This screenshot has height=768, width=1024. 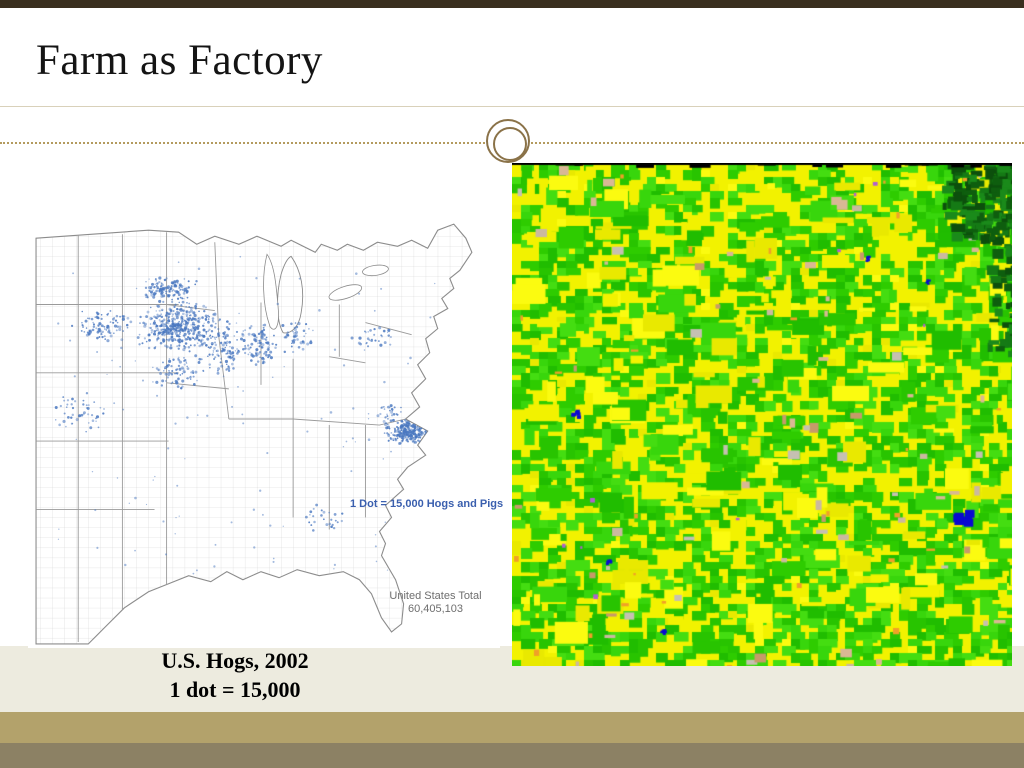 I want to click on us-total-label: United States Total, so click(x=435, y=596).